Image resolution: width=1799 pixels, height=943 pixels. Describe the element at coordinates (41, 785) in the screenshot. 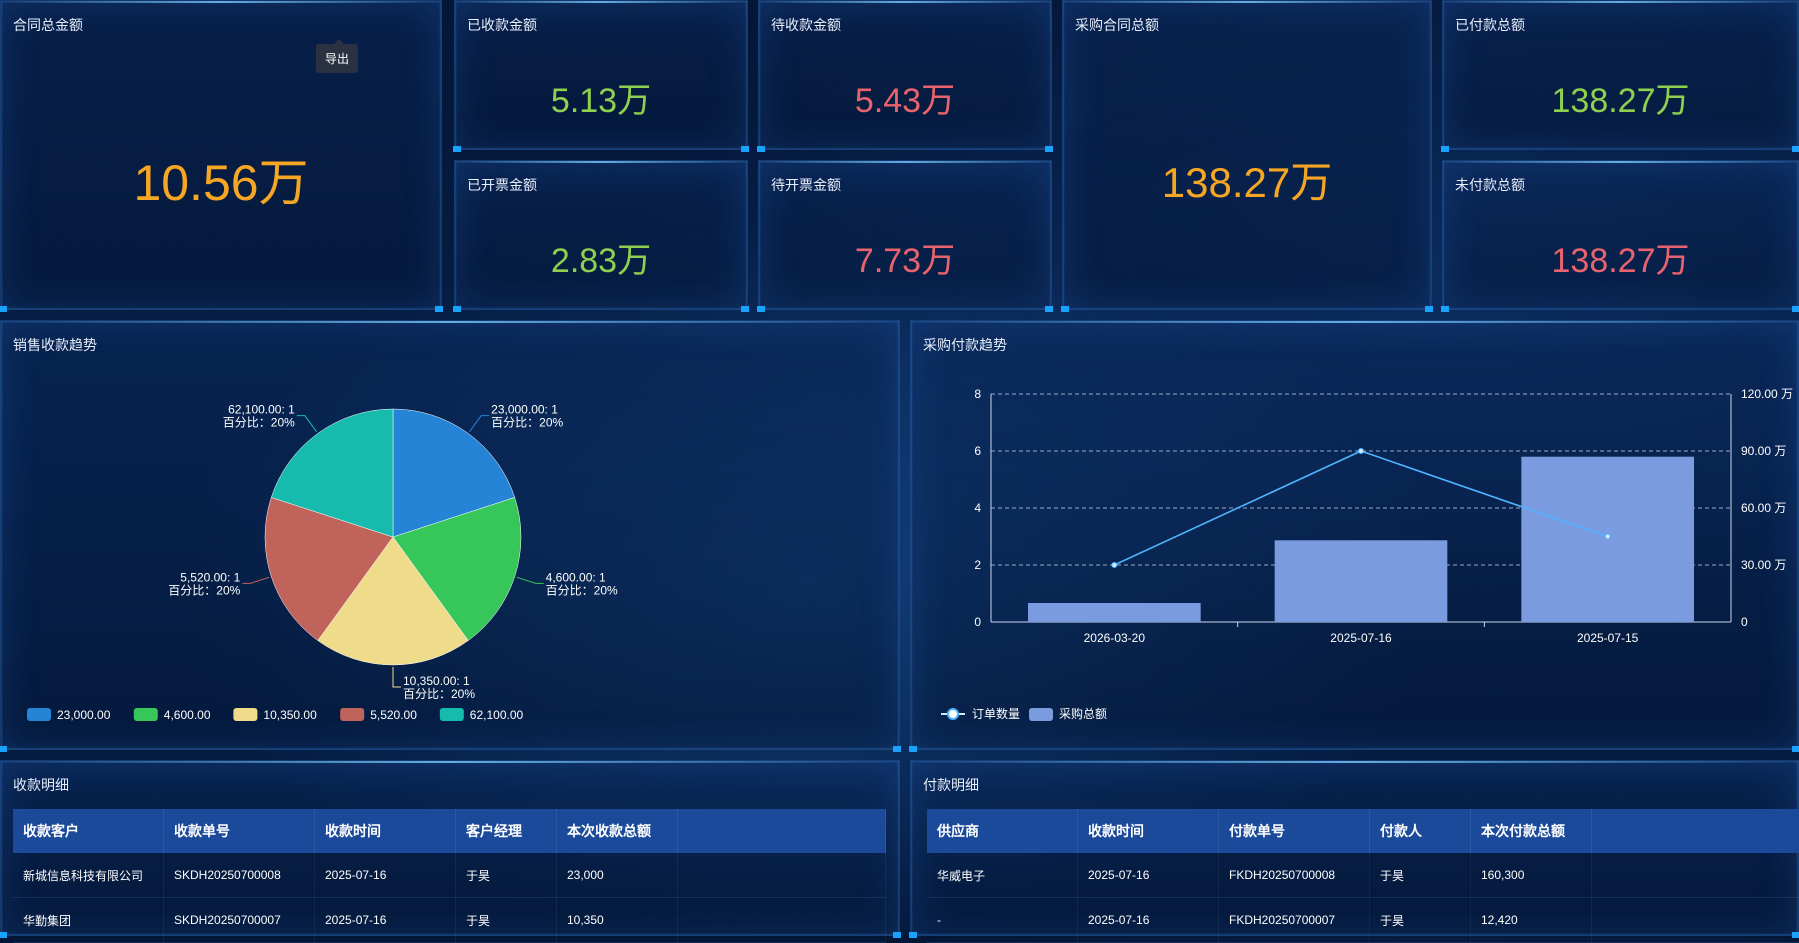

I see `table-title: 收款明细` at that location.